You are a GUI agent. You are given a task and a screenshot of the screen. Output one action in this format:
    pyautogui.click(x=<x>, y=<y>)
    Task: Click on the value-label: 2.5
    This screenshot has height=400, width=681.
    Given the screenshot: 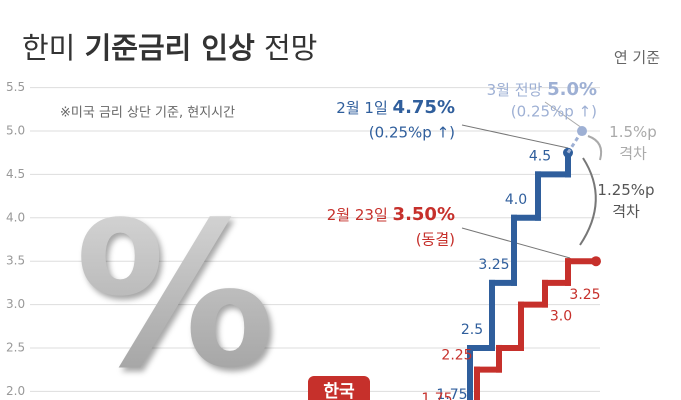 What is the action you would take?
    pyautogui.click(x=472, y=330)
    